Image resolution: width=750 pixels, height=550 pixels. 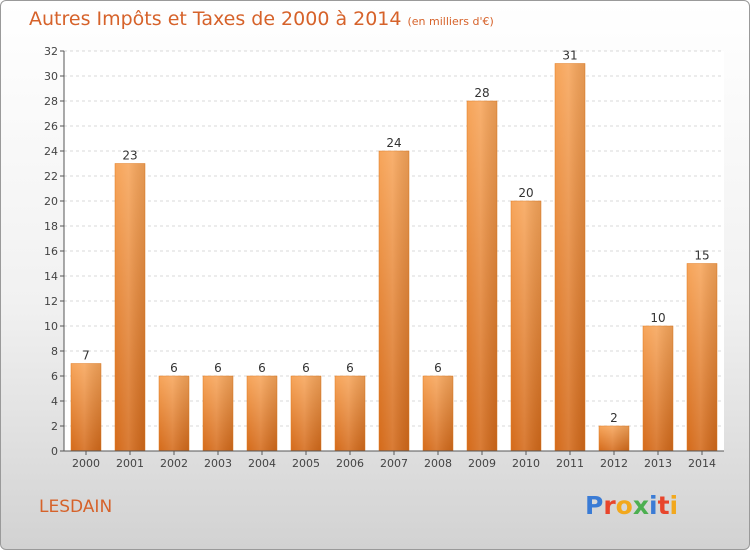 What do you see at coordinates (51, 251) in the screenshot?
I see `y-tick-label: 16` at bounding box center [51, 251].